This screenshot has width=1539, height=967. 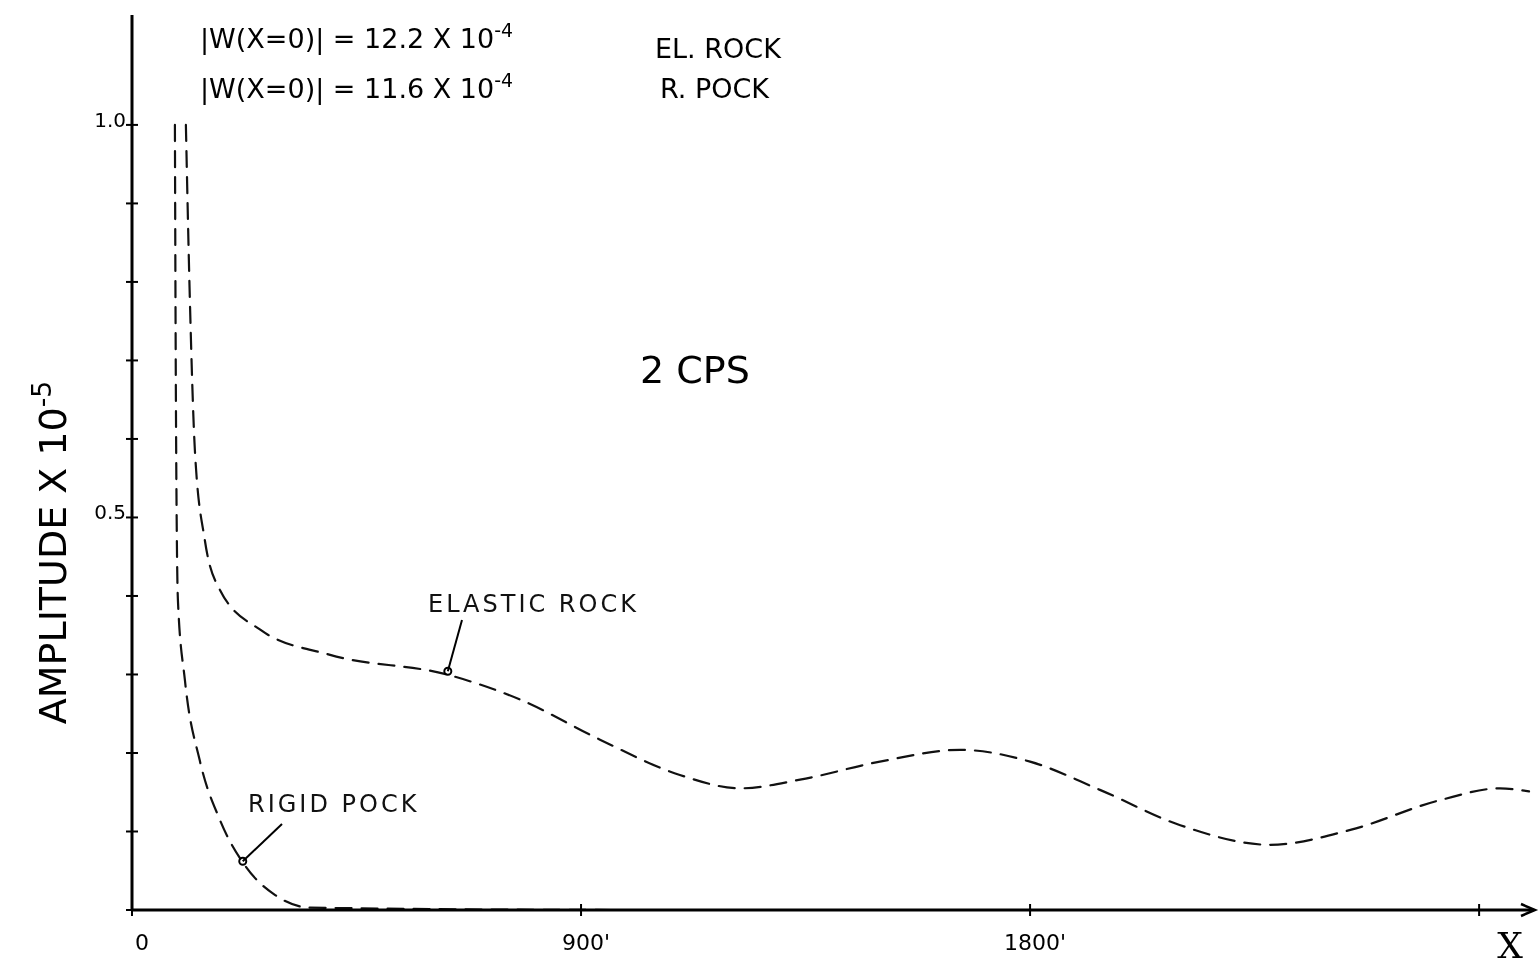 What do you see at coordinates (715, 88) in the screenshot?
I see `annotation: R. POCK` at bounding box center [715, 88].